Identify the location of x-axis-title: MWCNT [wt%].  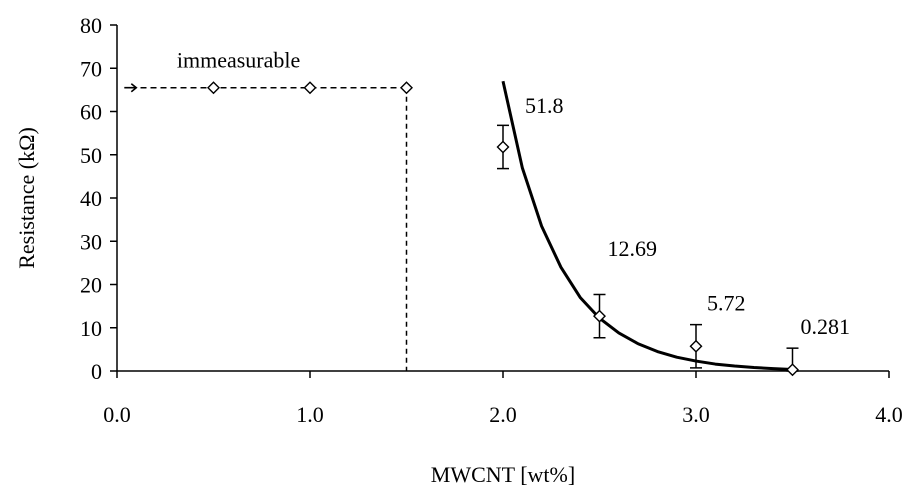
(503, 474).